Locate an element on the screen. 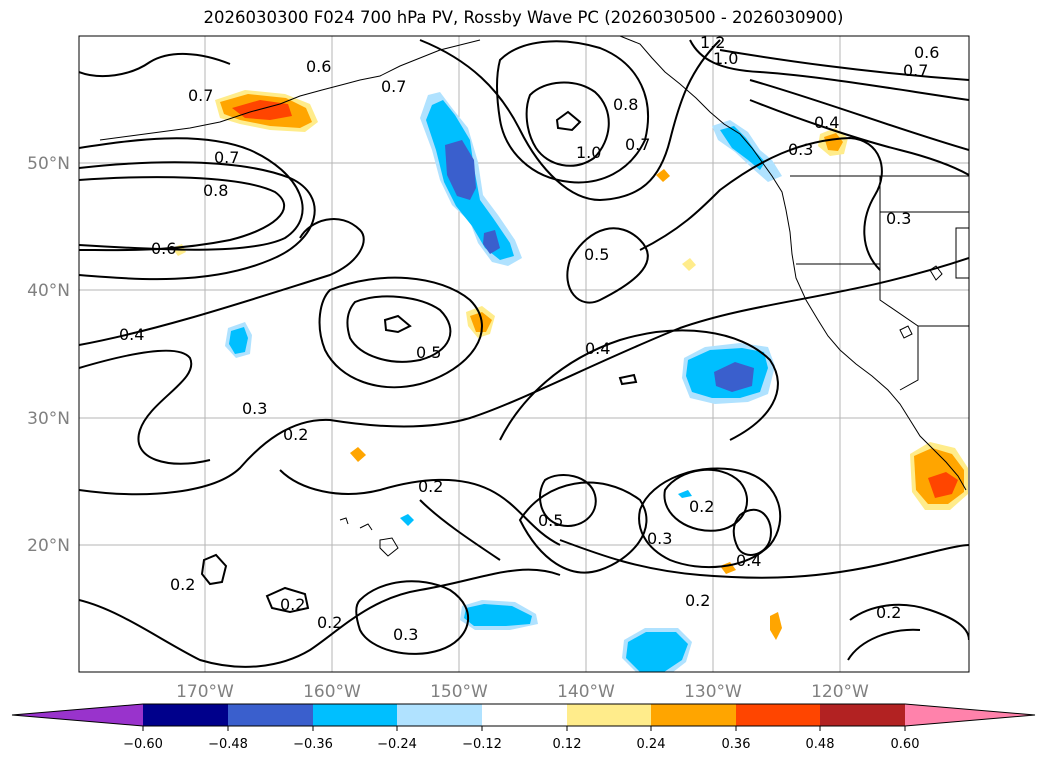 The height and width of the screenshot is (765, 1047). lon-label: 160°W is located at coordinates (332, 692).